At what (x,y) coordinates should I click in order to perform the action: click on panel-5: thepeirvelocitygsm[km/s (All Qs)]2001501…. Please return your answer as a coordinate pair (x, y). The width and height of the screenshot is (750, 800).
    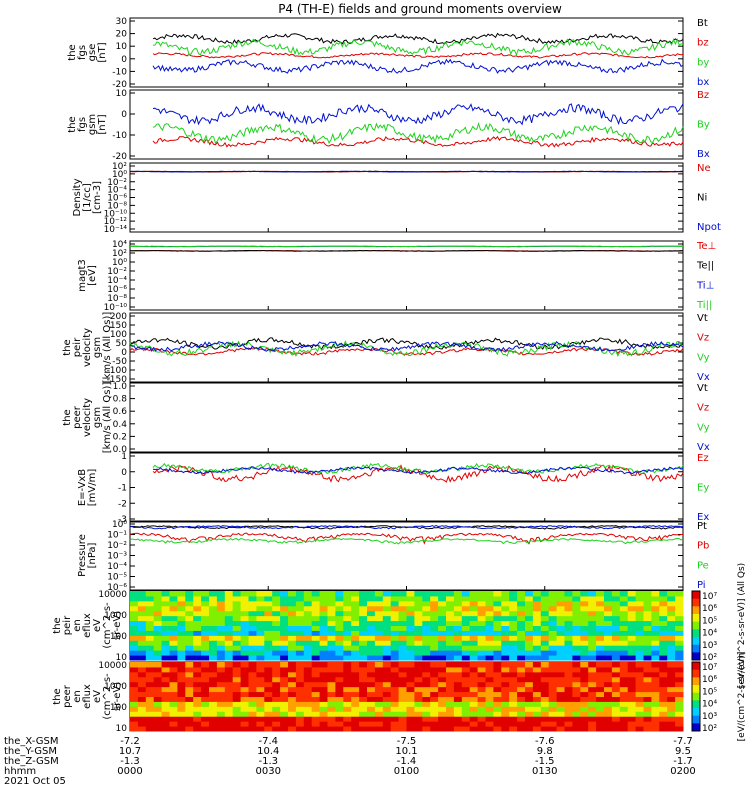
    Looking at the image, I should click on (386, 348).